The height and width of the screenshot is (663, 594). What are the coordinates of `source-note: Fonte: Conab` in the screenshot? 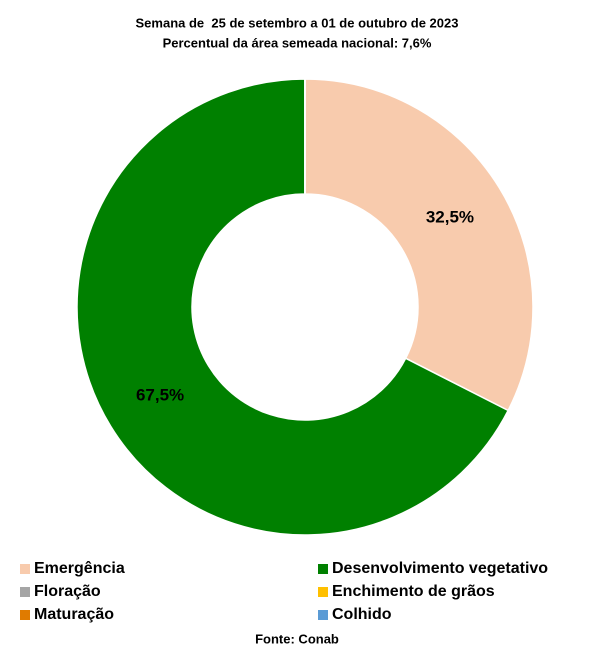 It's located at (297, 638).